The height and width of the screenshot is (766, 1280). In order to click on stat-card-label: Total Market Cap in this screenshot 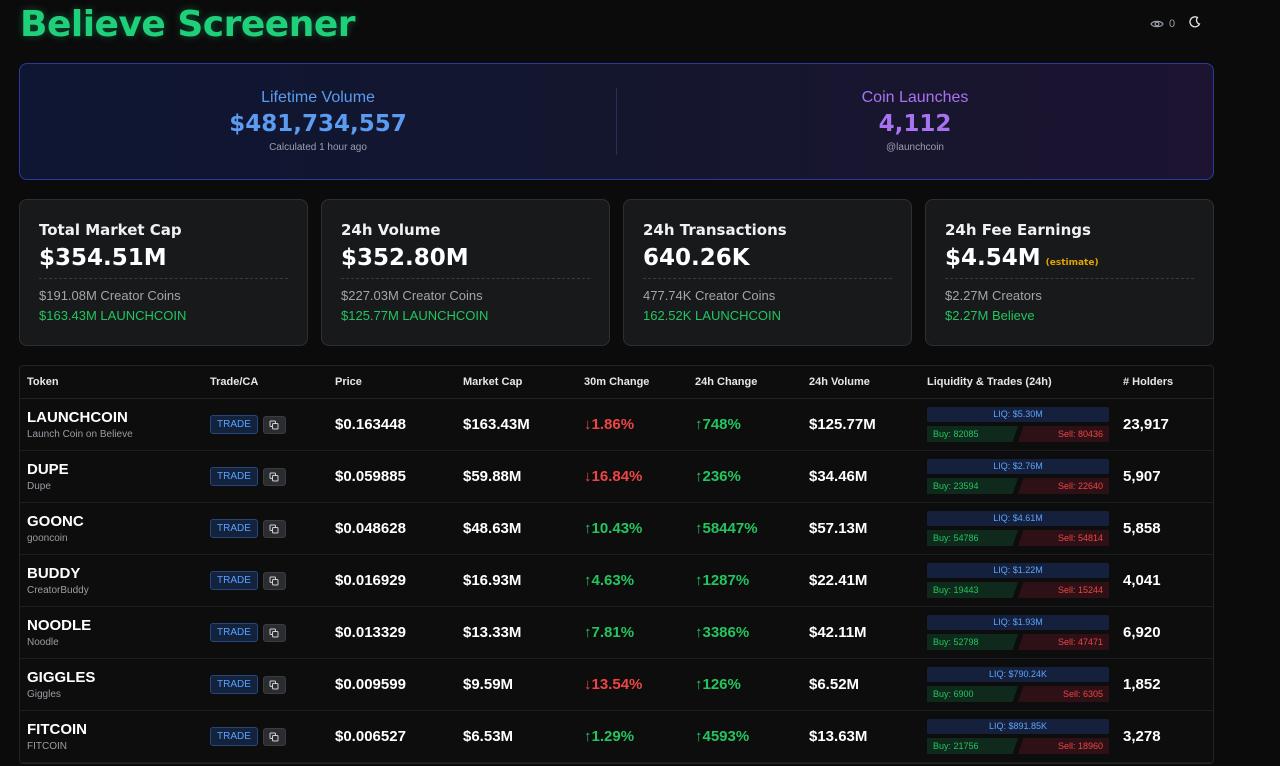, I will do `click(110, 230)`.